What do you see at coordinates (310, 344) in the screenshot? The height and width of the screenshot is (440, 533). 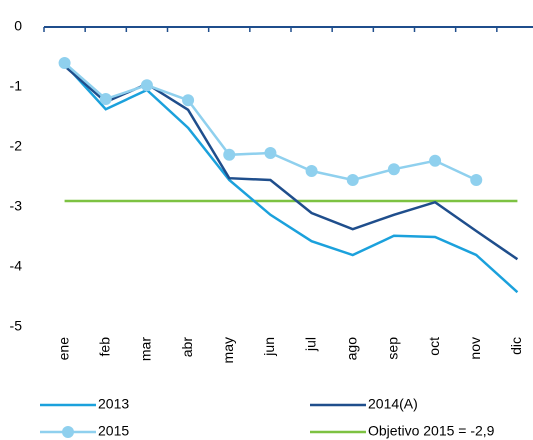 I see `x-tick-label: jul` at bounding box center [310, 344].